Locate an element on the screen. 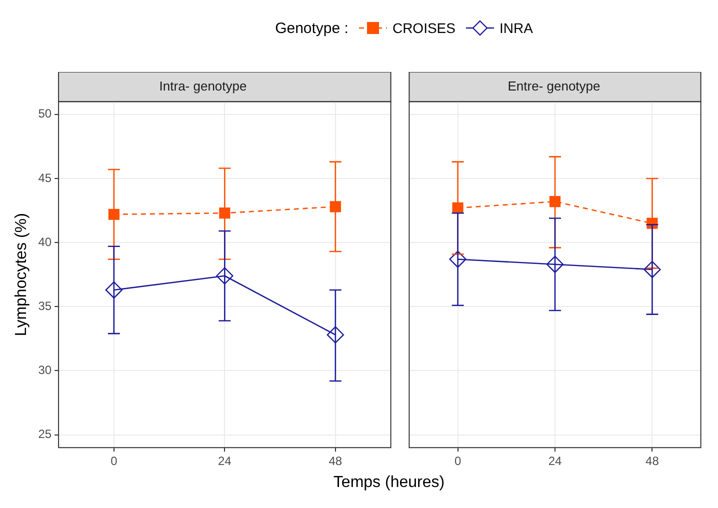 The height and width of the screenshot is (508, 718). y-axis-title: Lymphocytes (%) is located at coordinates (21, 274).